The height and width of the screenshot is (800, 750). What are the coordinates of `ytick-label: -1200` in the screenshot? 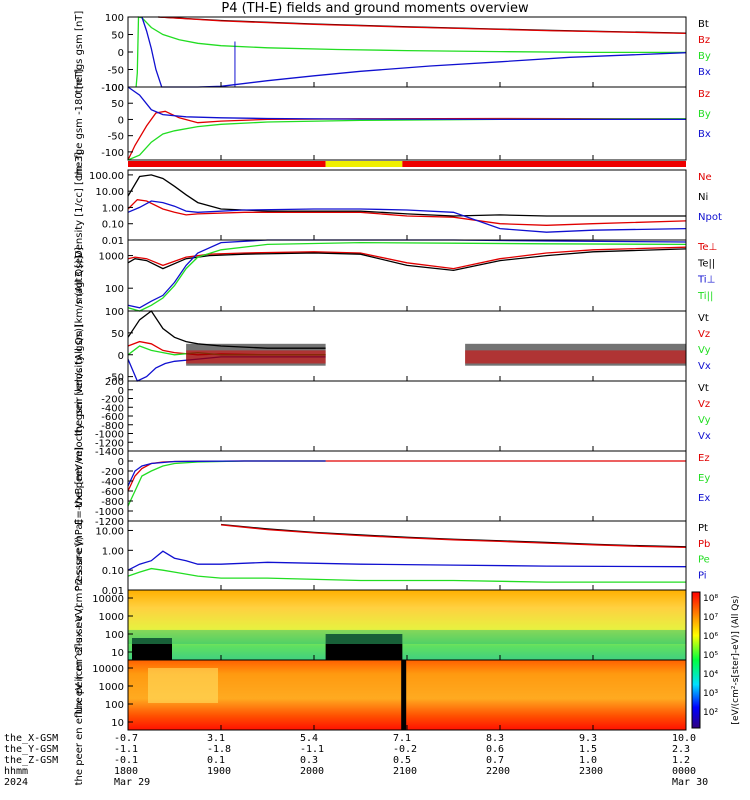 It's located at (109, 522).